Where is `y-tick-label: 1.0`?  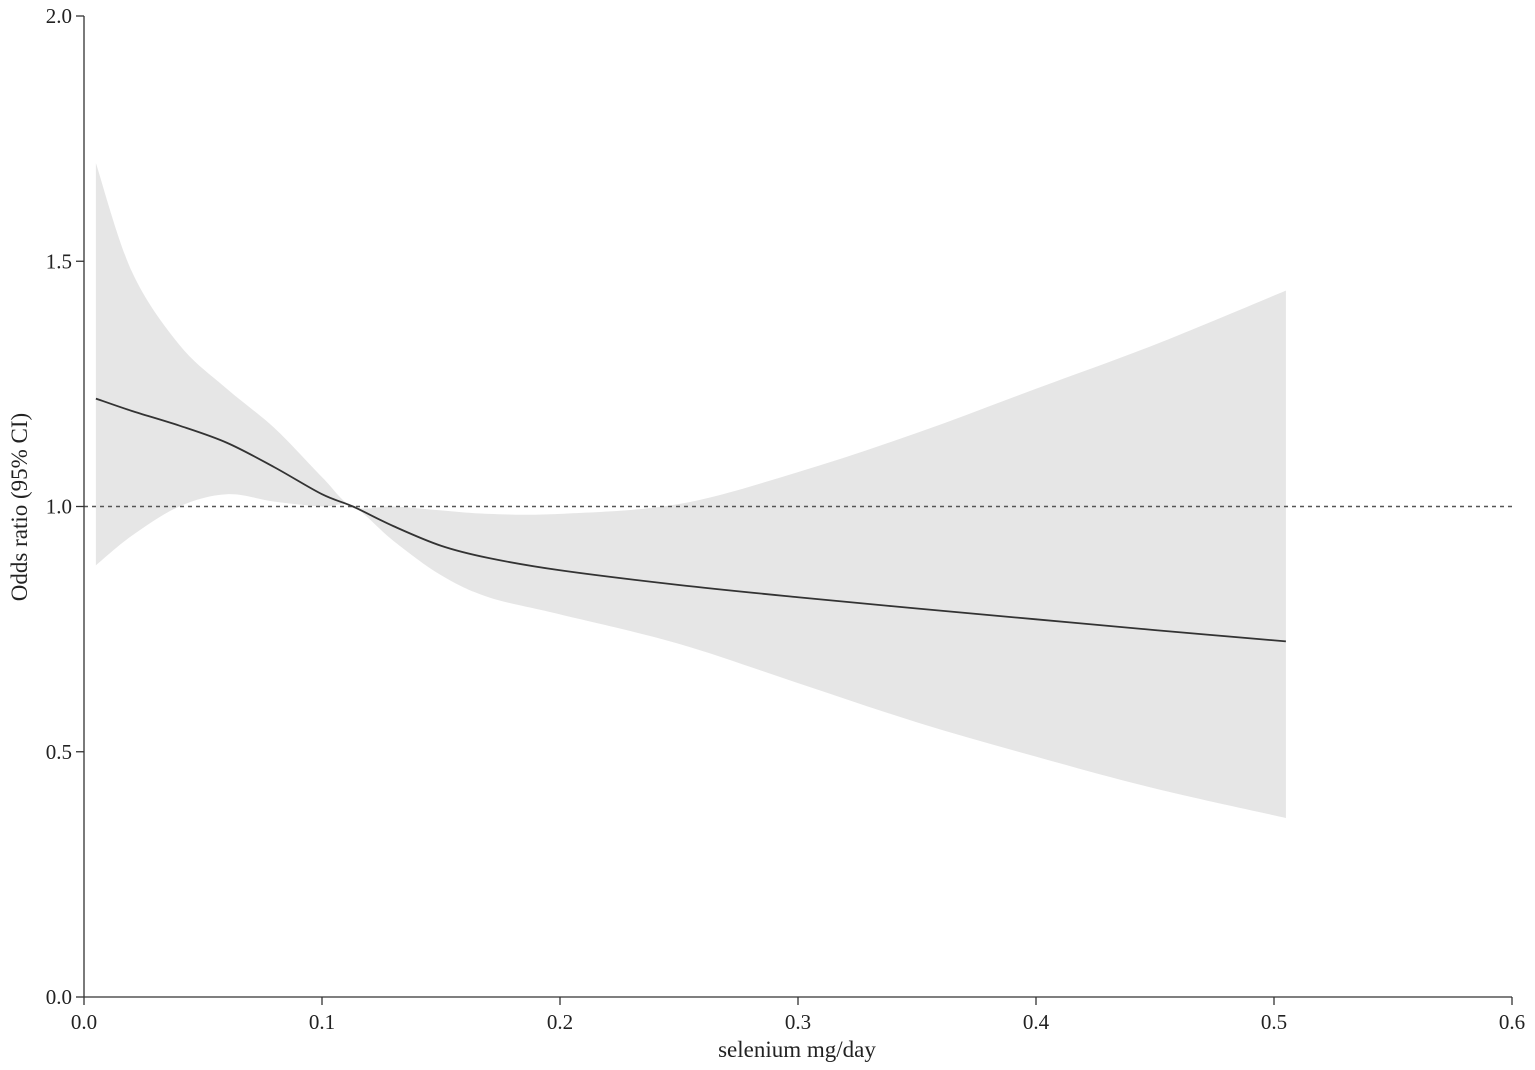 y-tick-label: 1.0 is located at coordinates (59, 507).